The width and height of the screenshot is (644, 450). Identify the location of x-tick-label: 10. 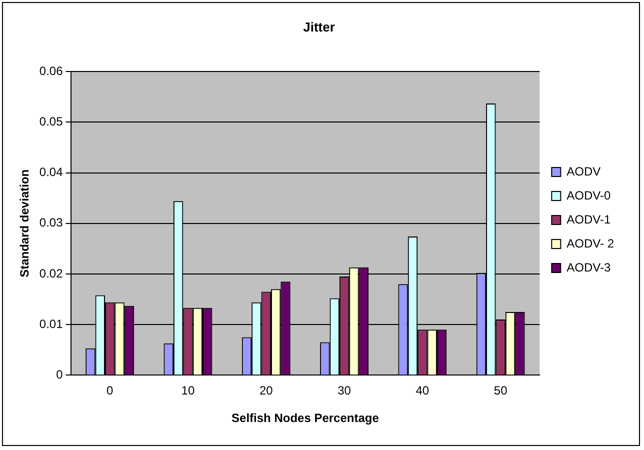
(188, 391).